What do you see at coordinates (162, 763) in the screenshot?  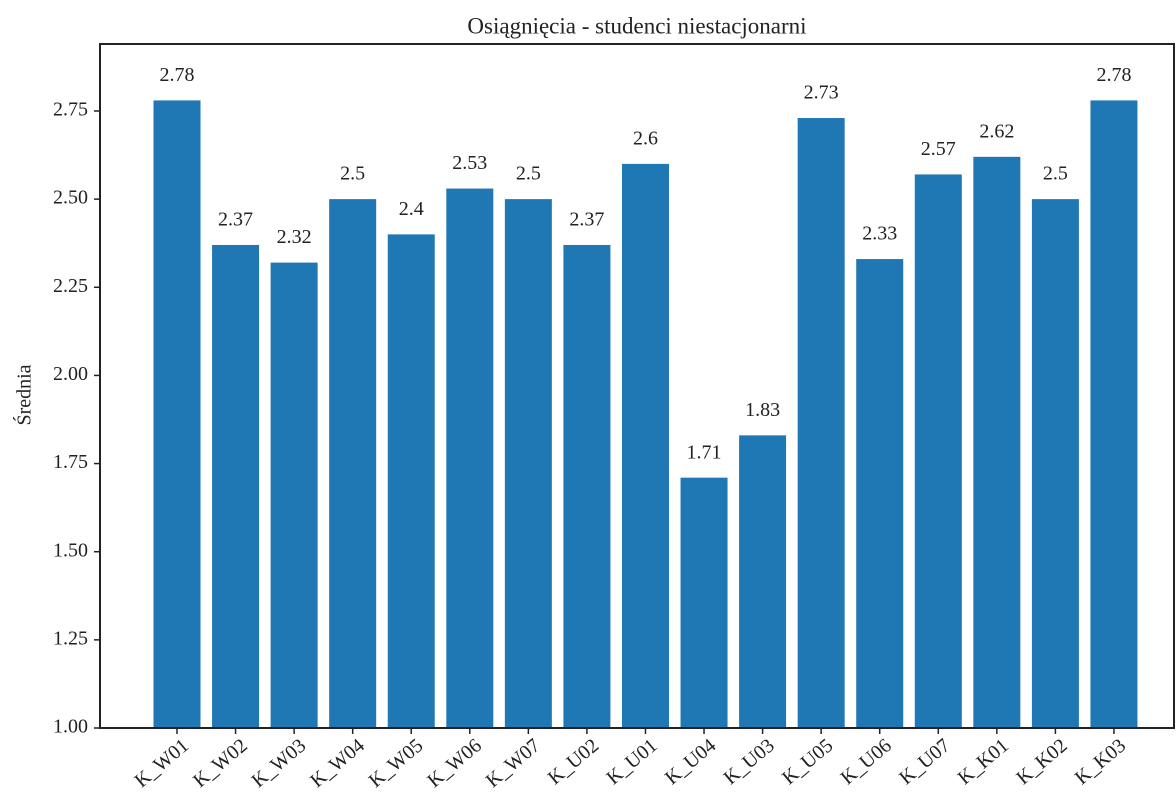 I see `x-tick-label: K_W01` at bounding box center [162, 763].